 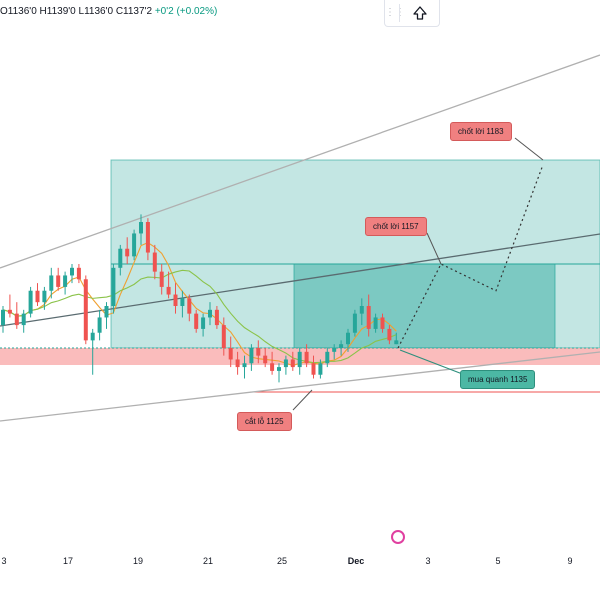 What do you see at coordinates (419, 13) in the screenshot?
I see `up-arrow-icon` at bounding box center [419, 13].